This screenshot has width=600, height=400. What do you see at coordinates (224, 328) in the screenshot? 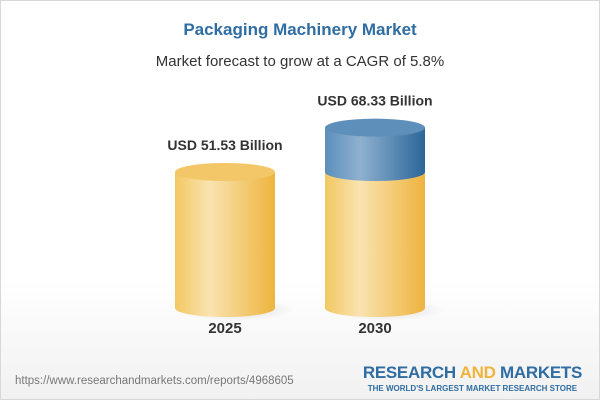
I see `category-label: 2025` at bounding box center [224, 328].